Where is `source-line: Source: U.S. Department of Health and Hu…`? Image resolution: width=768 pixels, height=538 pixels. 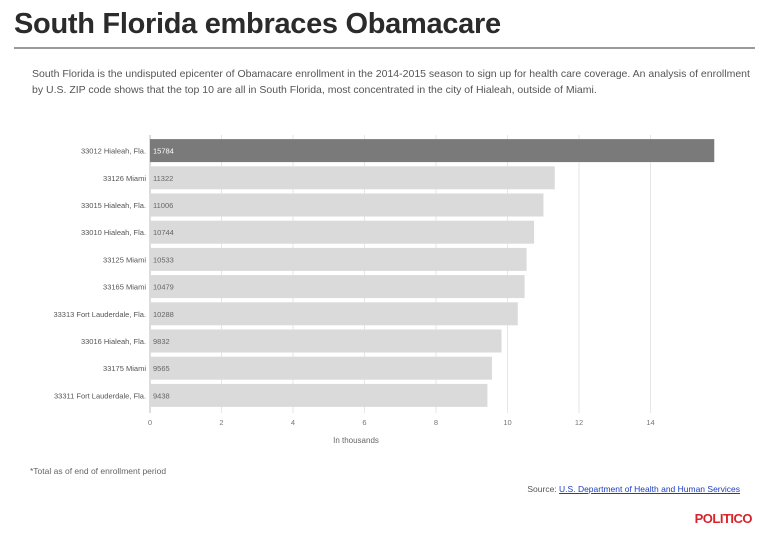 source-line: Source: U.S. Department of Health and Hu… is located at coordinates (633, 489).